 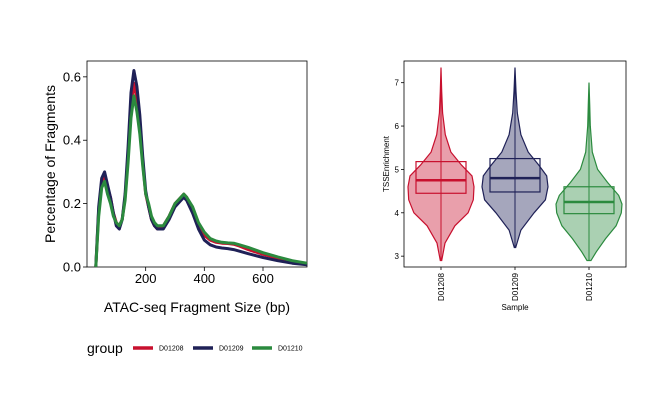 What do you see at coordinates (441, 177) in the screenshot?
I see `box-D01208` at bounding box center [441, 177].